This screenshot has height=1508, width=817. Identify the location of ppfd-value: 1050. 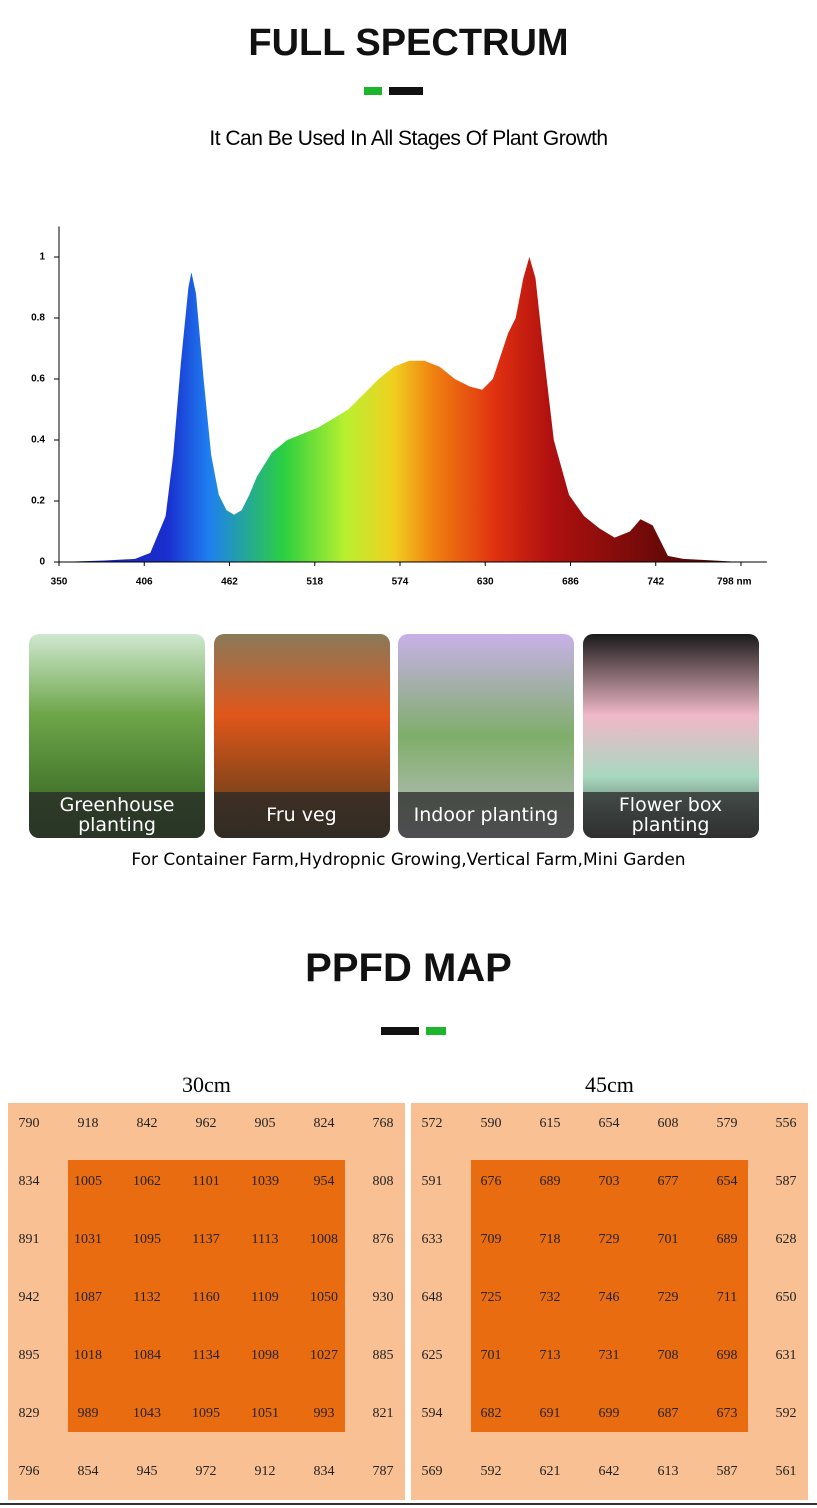
(324, 1297).